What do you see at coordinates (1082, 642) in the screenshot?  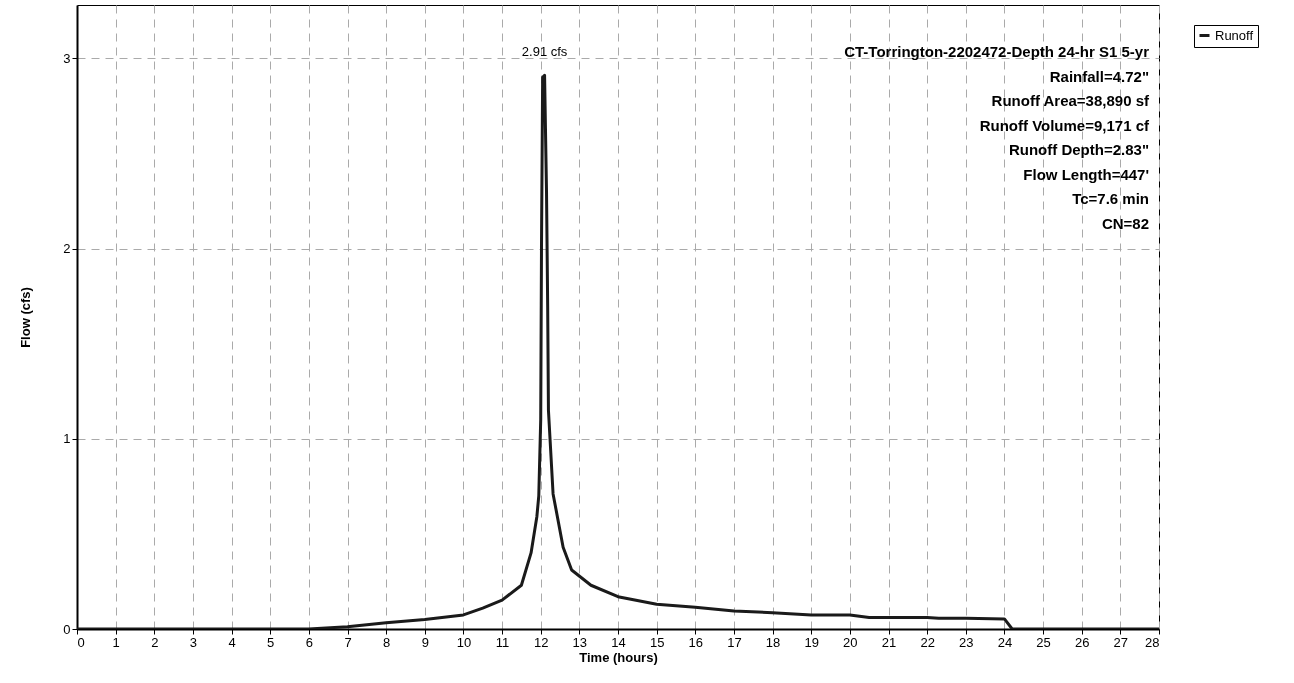 I see `x-tick-label: 26` at bounding box center [1082, 642].